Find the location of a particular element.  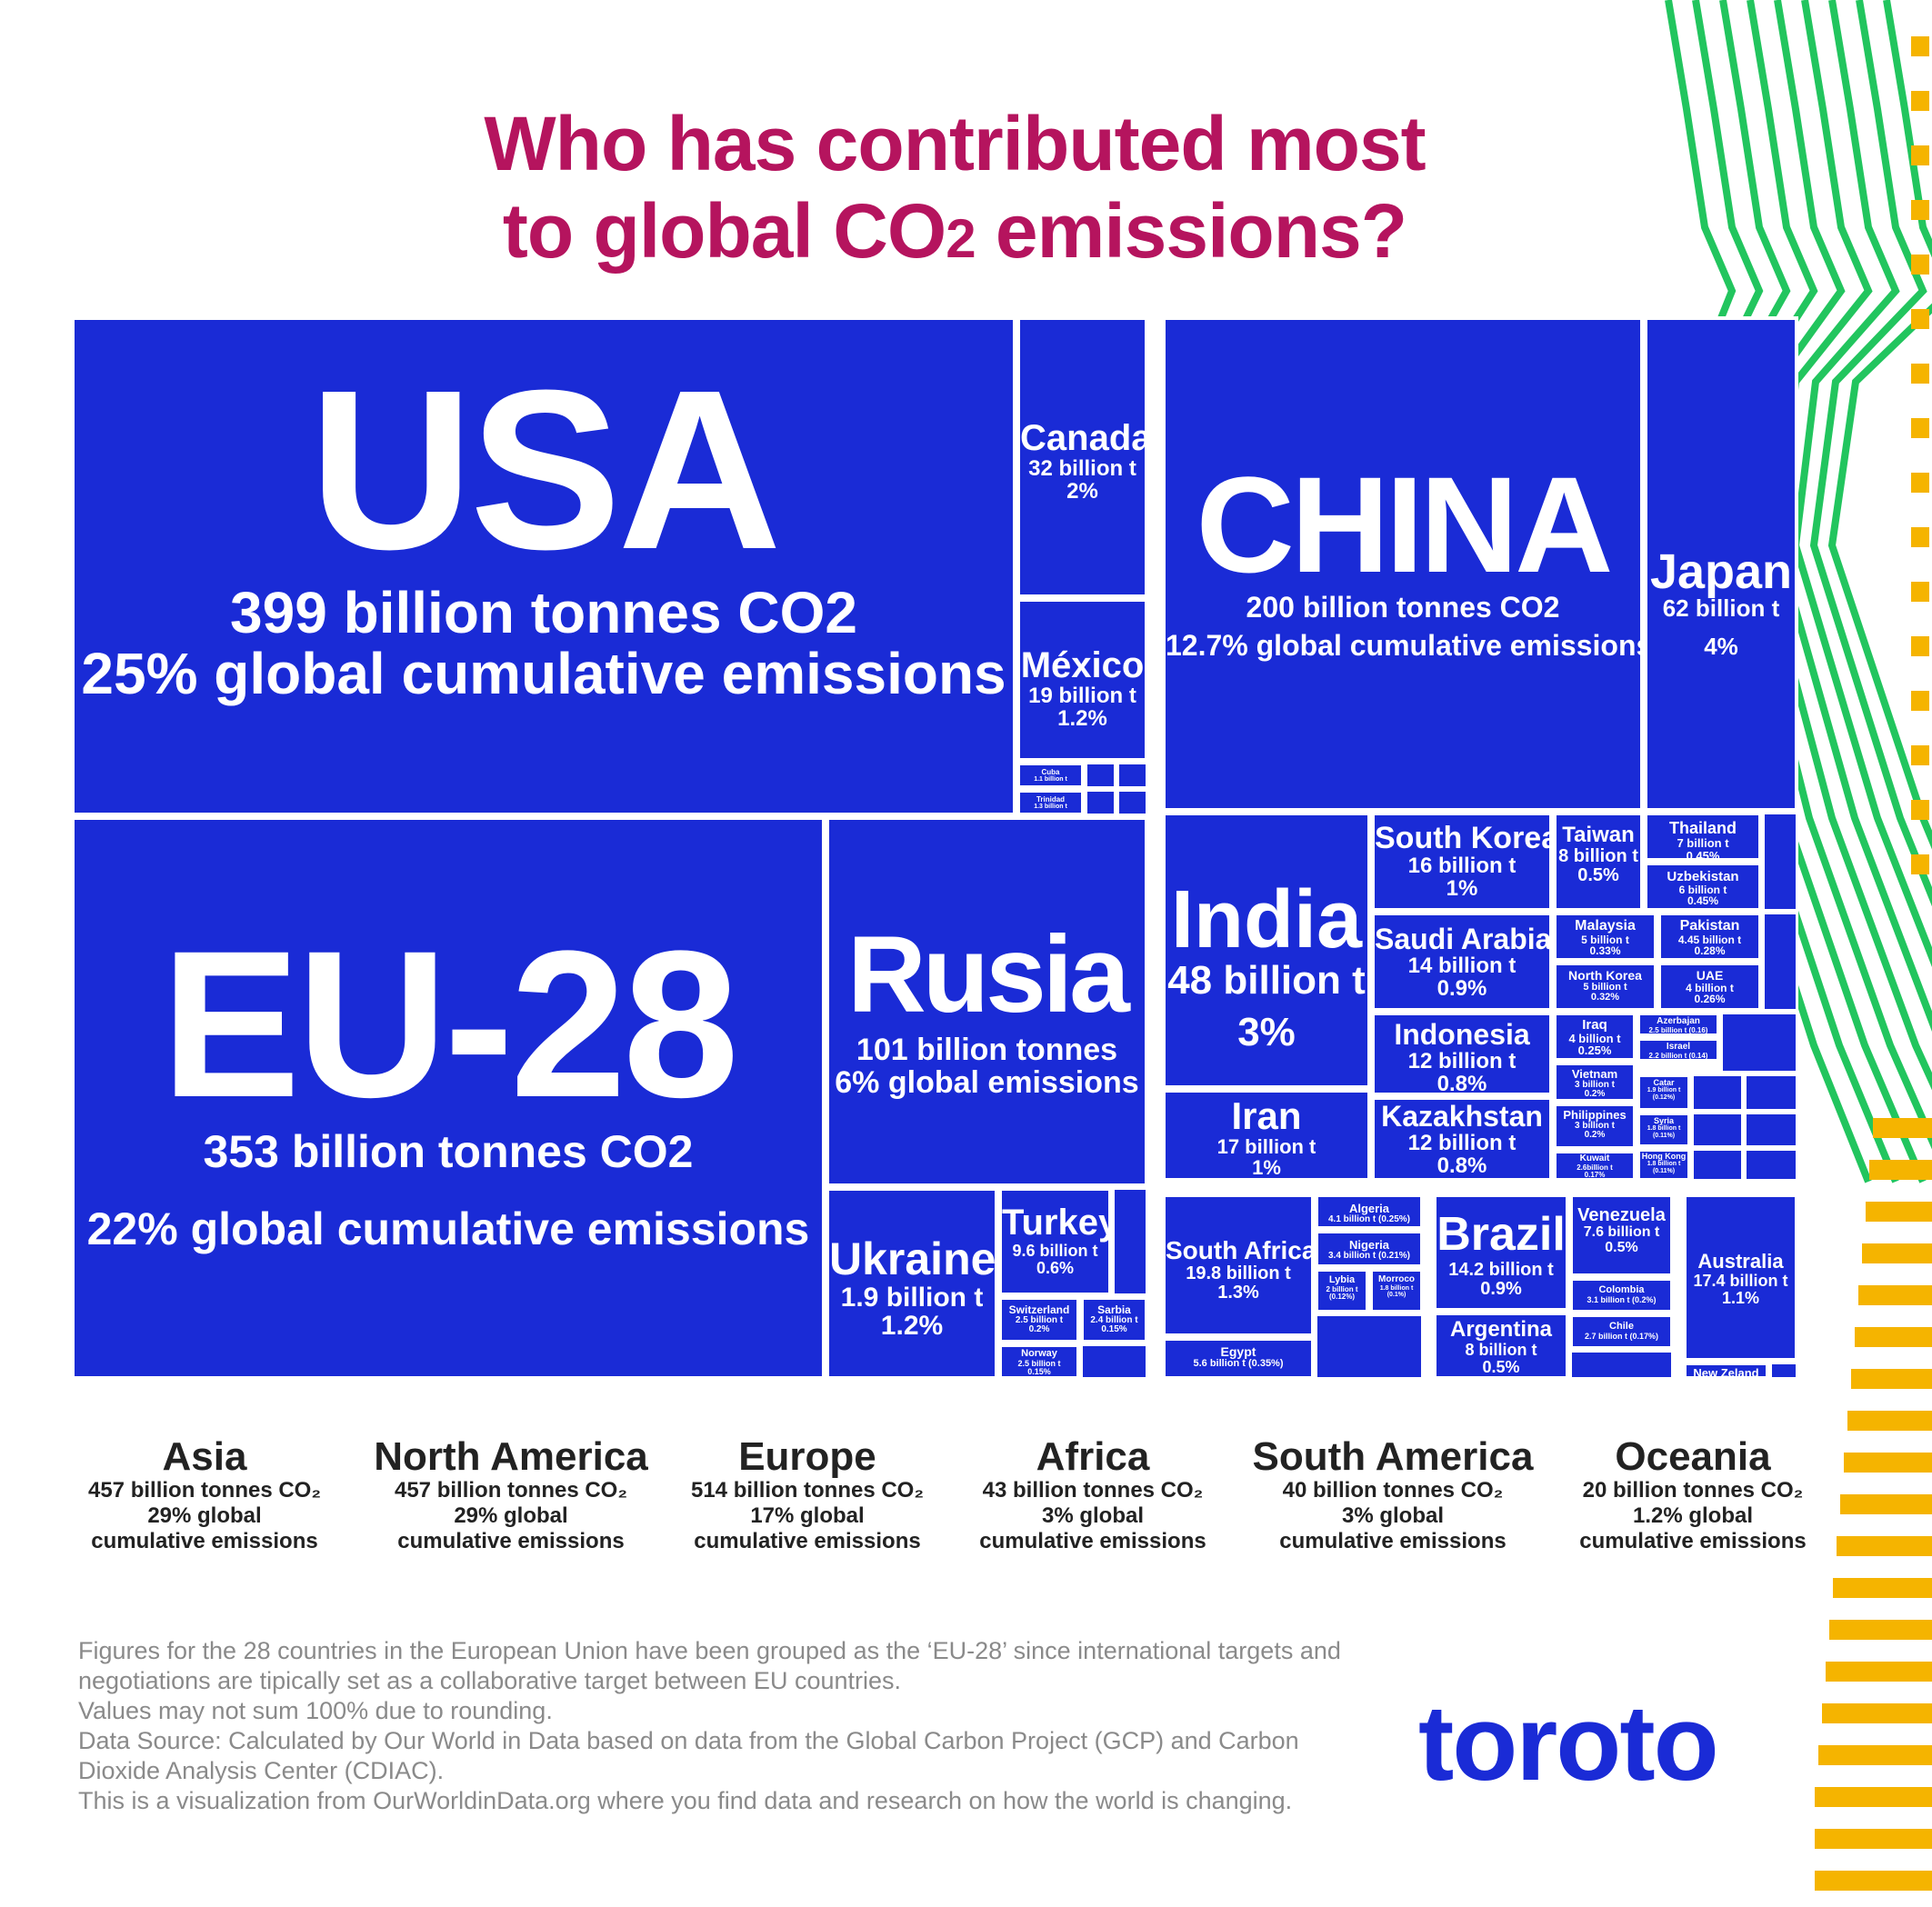

tile-malaysia-value-1: 5 billion t is located at coordinates (1605, 939).